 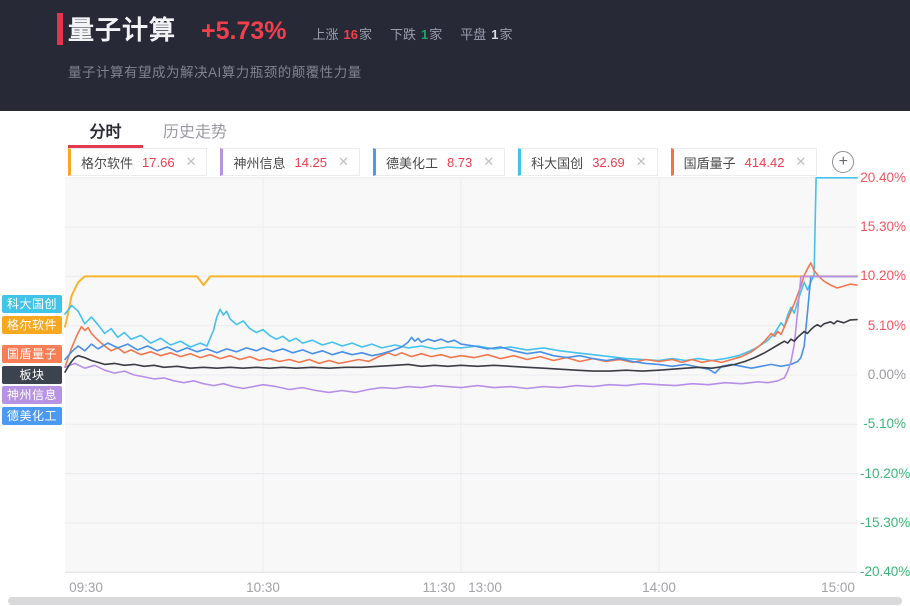 I want to click on stock-chip-keda: 科大国创 32.69 ✕, so click(x=588, y=162).